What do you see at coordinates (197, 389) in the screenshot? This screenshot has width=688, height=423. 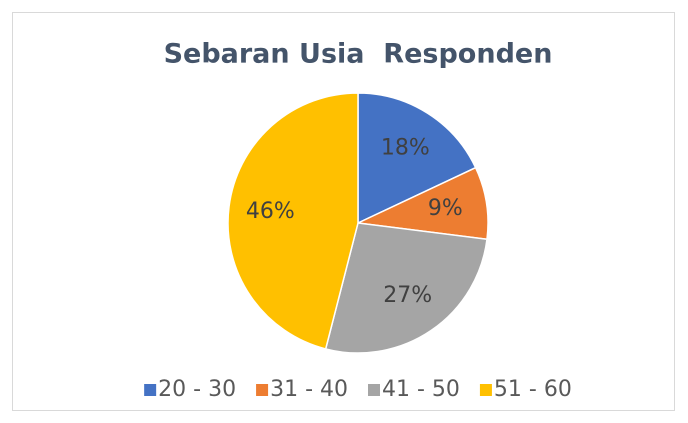 I see `legend-label: 20 - 30` at bounding box center [197, 389].